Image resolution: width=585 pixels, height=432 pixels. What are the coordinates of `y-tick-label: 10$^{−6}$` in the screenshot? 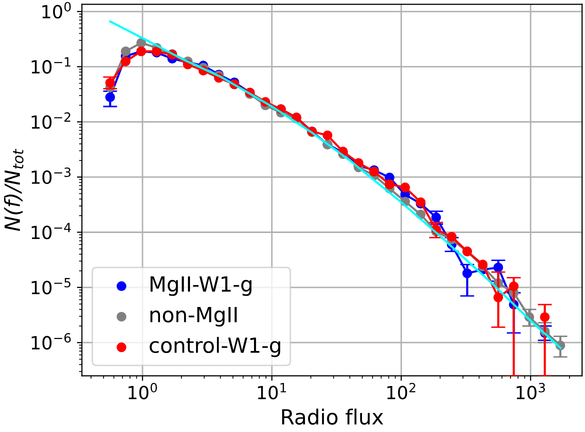 It's located at (51, 341).